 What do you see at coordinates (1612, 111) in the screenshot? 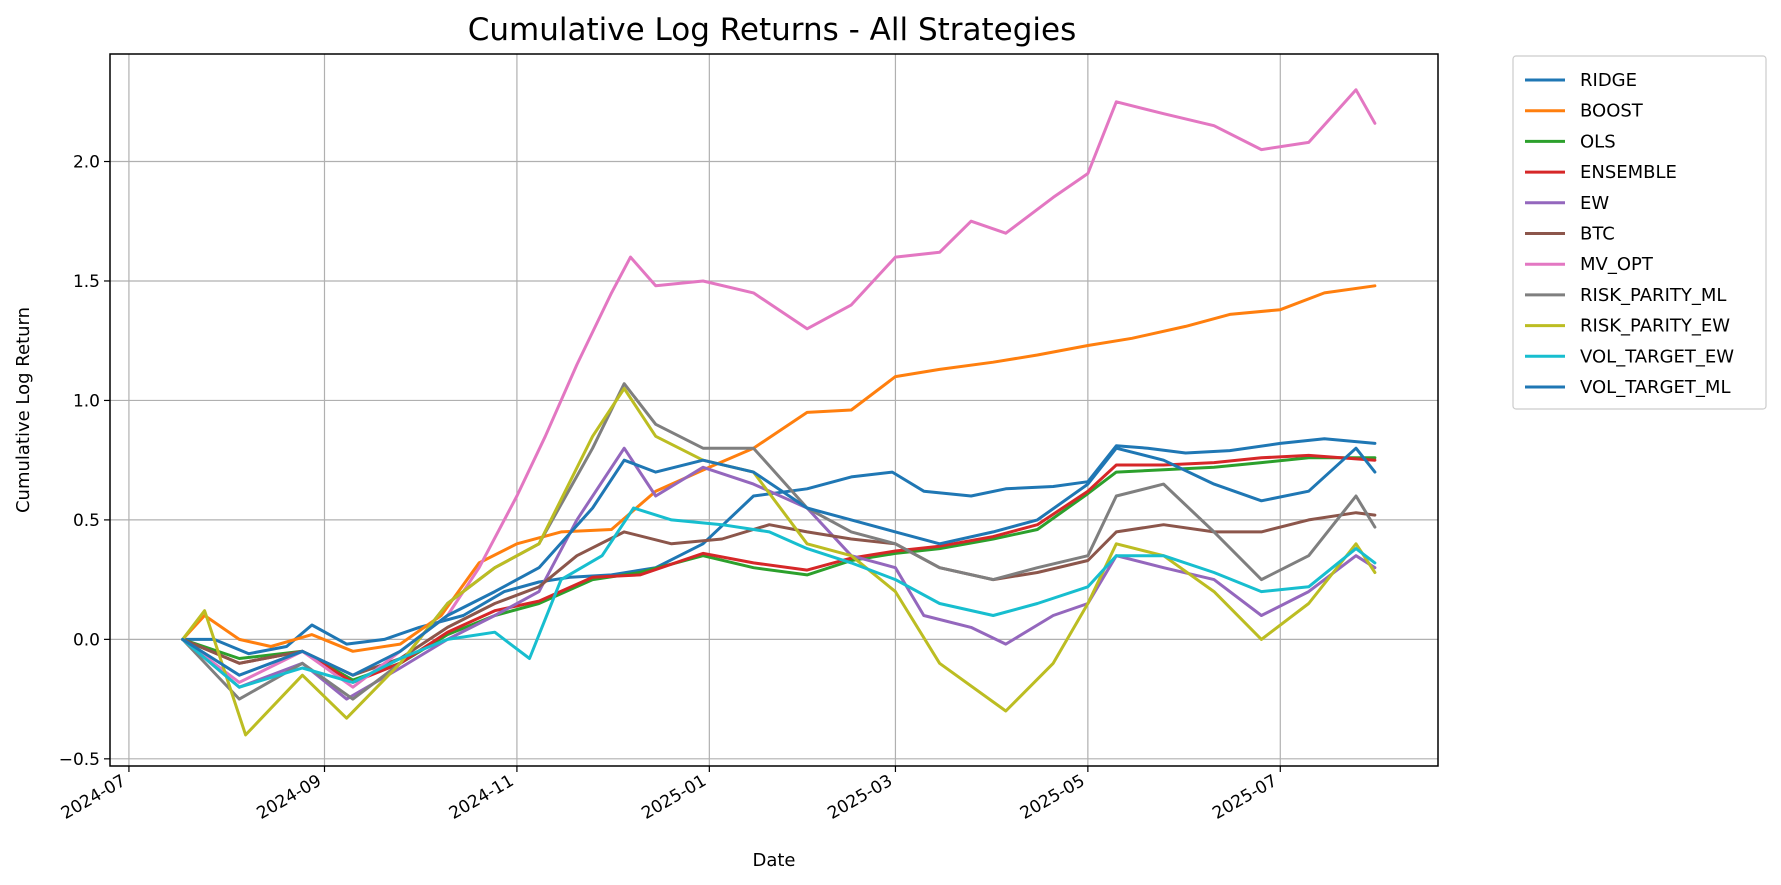
I see `legend-label: BOOST` at bounding box center [1612, 111].